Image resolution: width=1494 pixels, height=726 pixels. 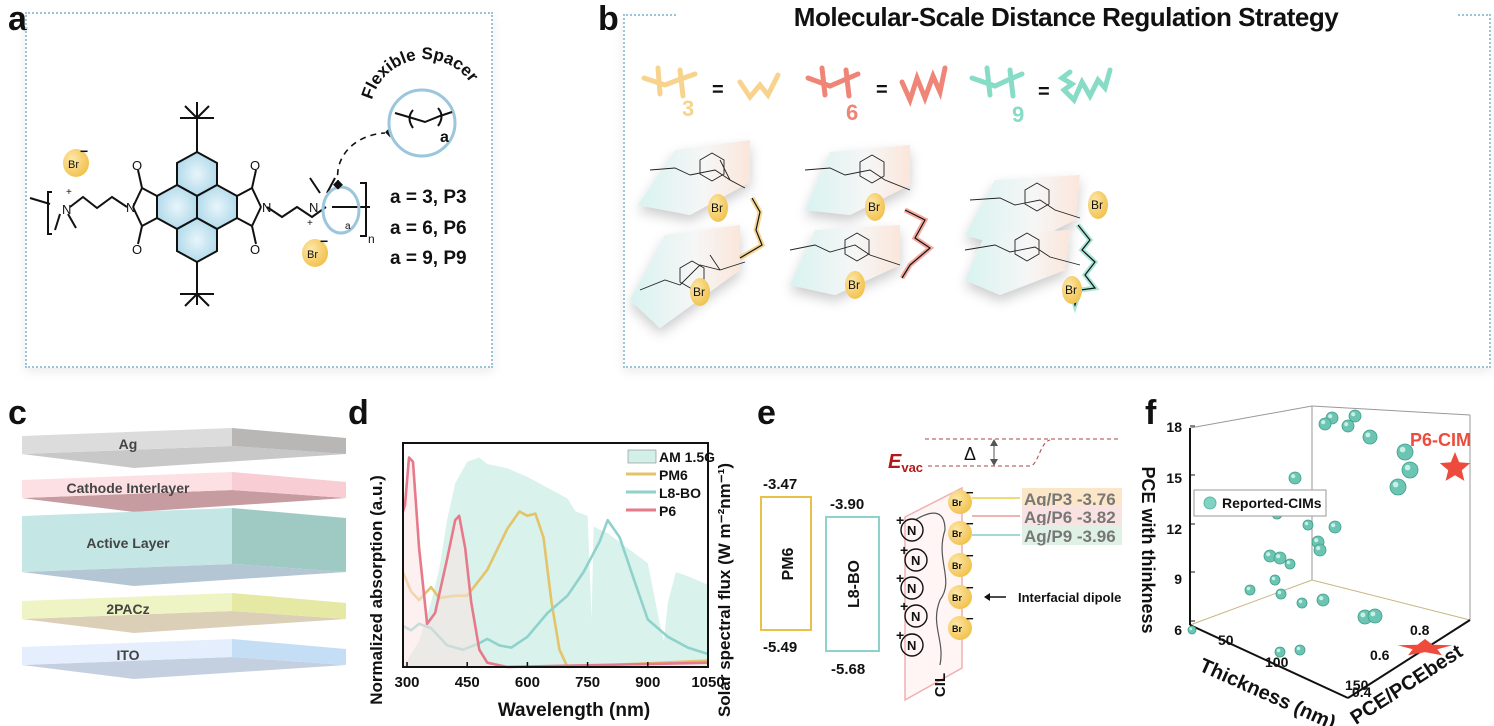 What do you see at coordinates (184, 659) in the screenshot?
I see `layer-ito: ITO` at bounding box center [184, 659].